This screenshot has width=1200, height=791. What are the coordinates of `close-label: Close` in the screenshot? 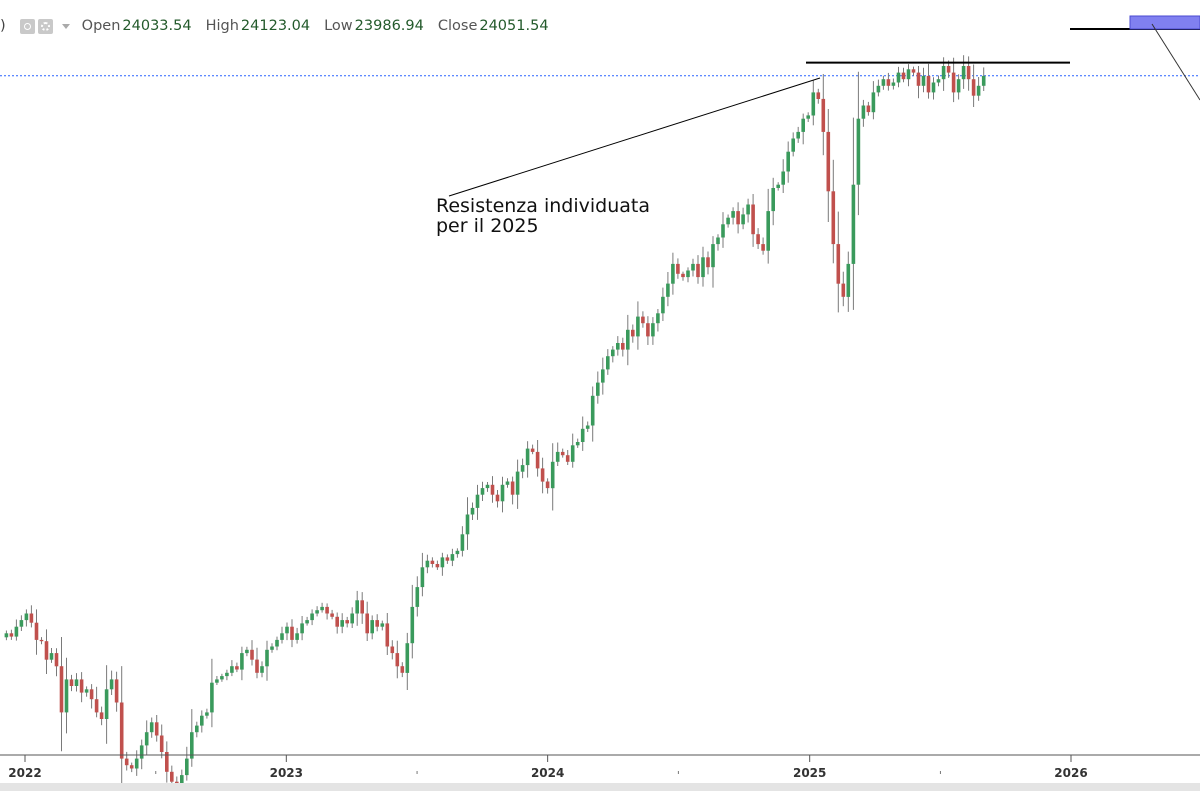 It's located at (457, 26).